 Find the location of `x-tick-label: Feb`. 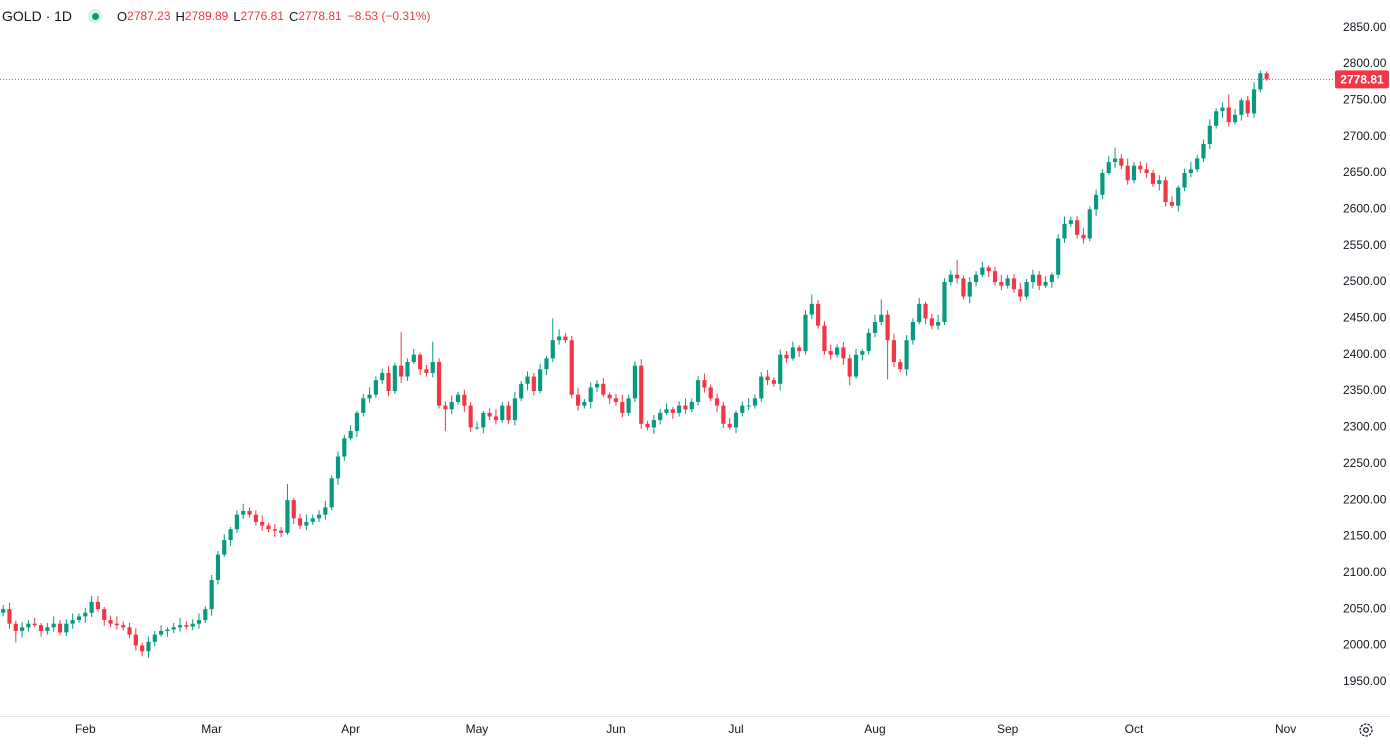

x-tick-label: Feb is located at coordinates (85, 729).